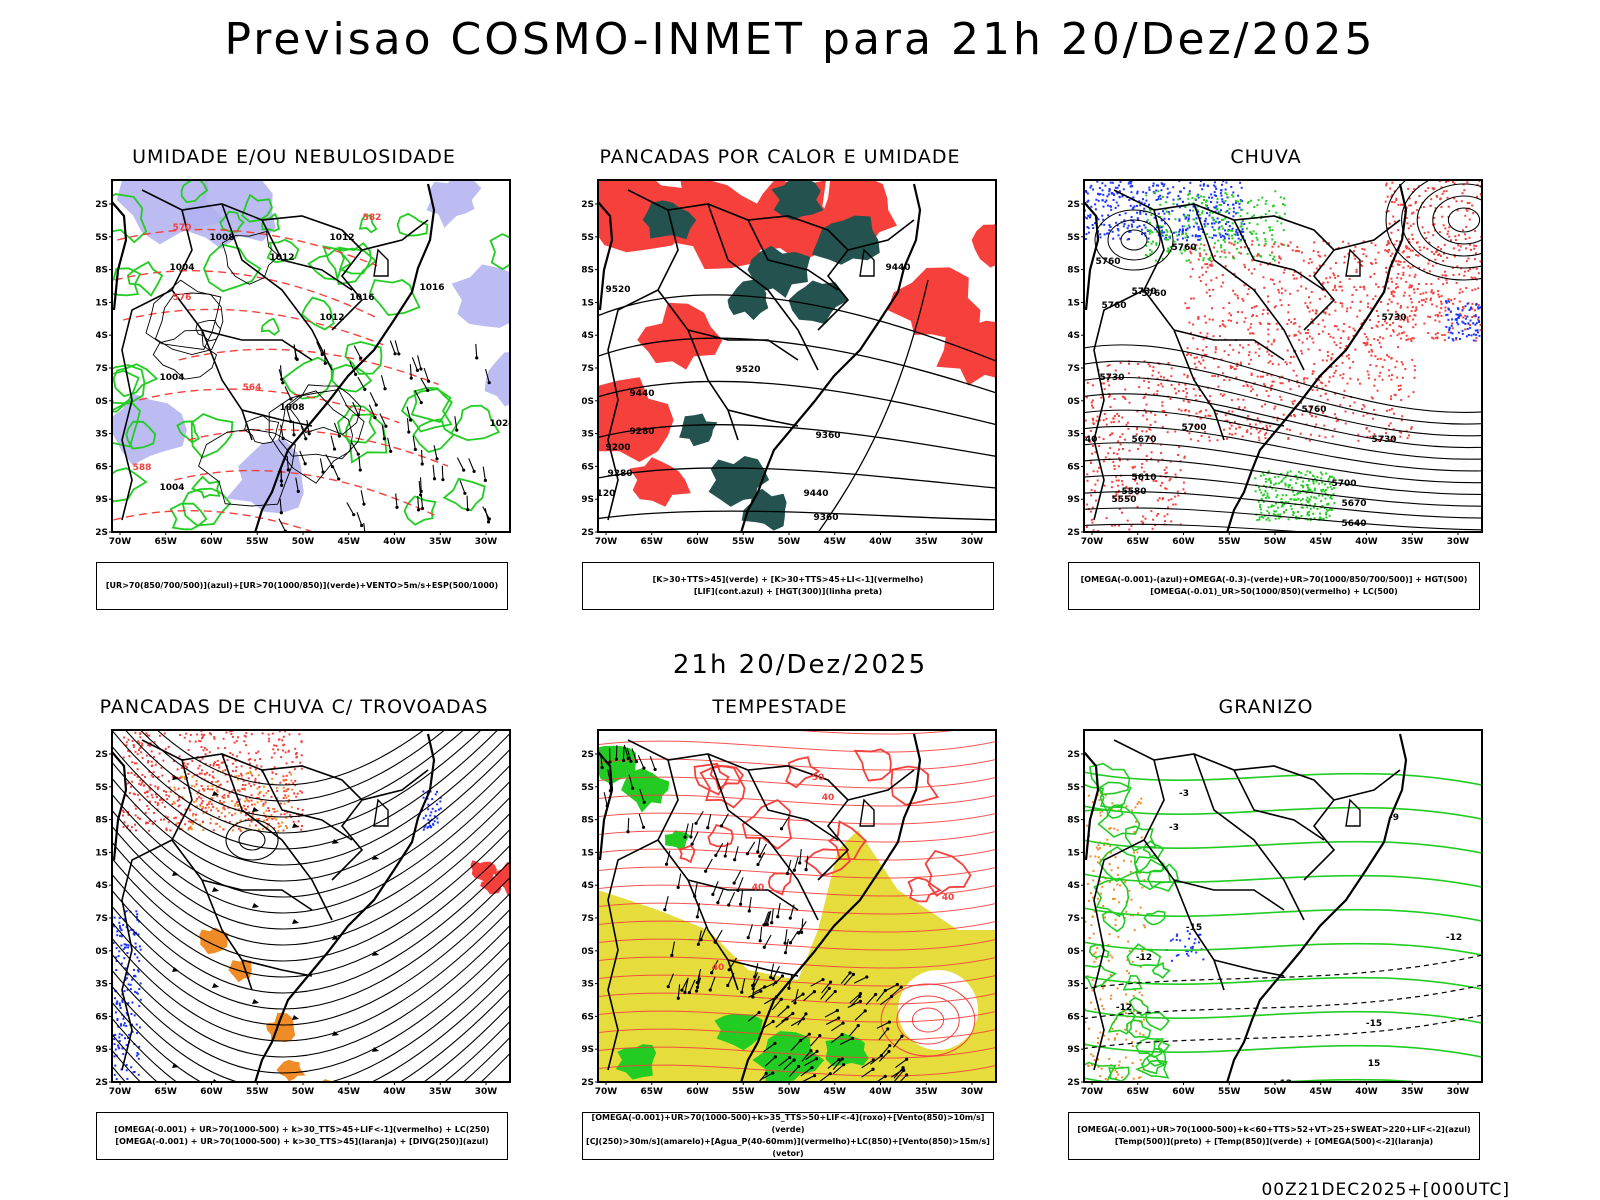 Image resolution: width=1600 pixels, height=1200 pixels. I want to click on contour-label: 120, so click(606, 494).